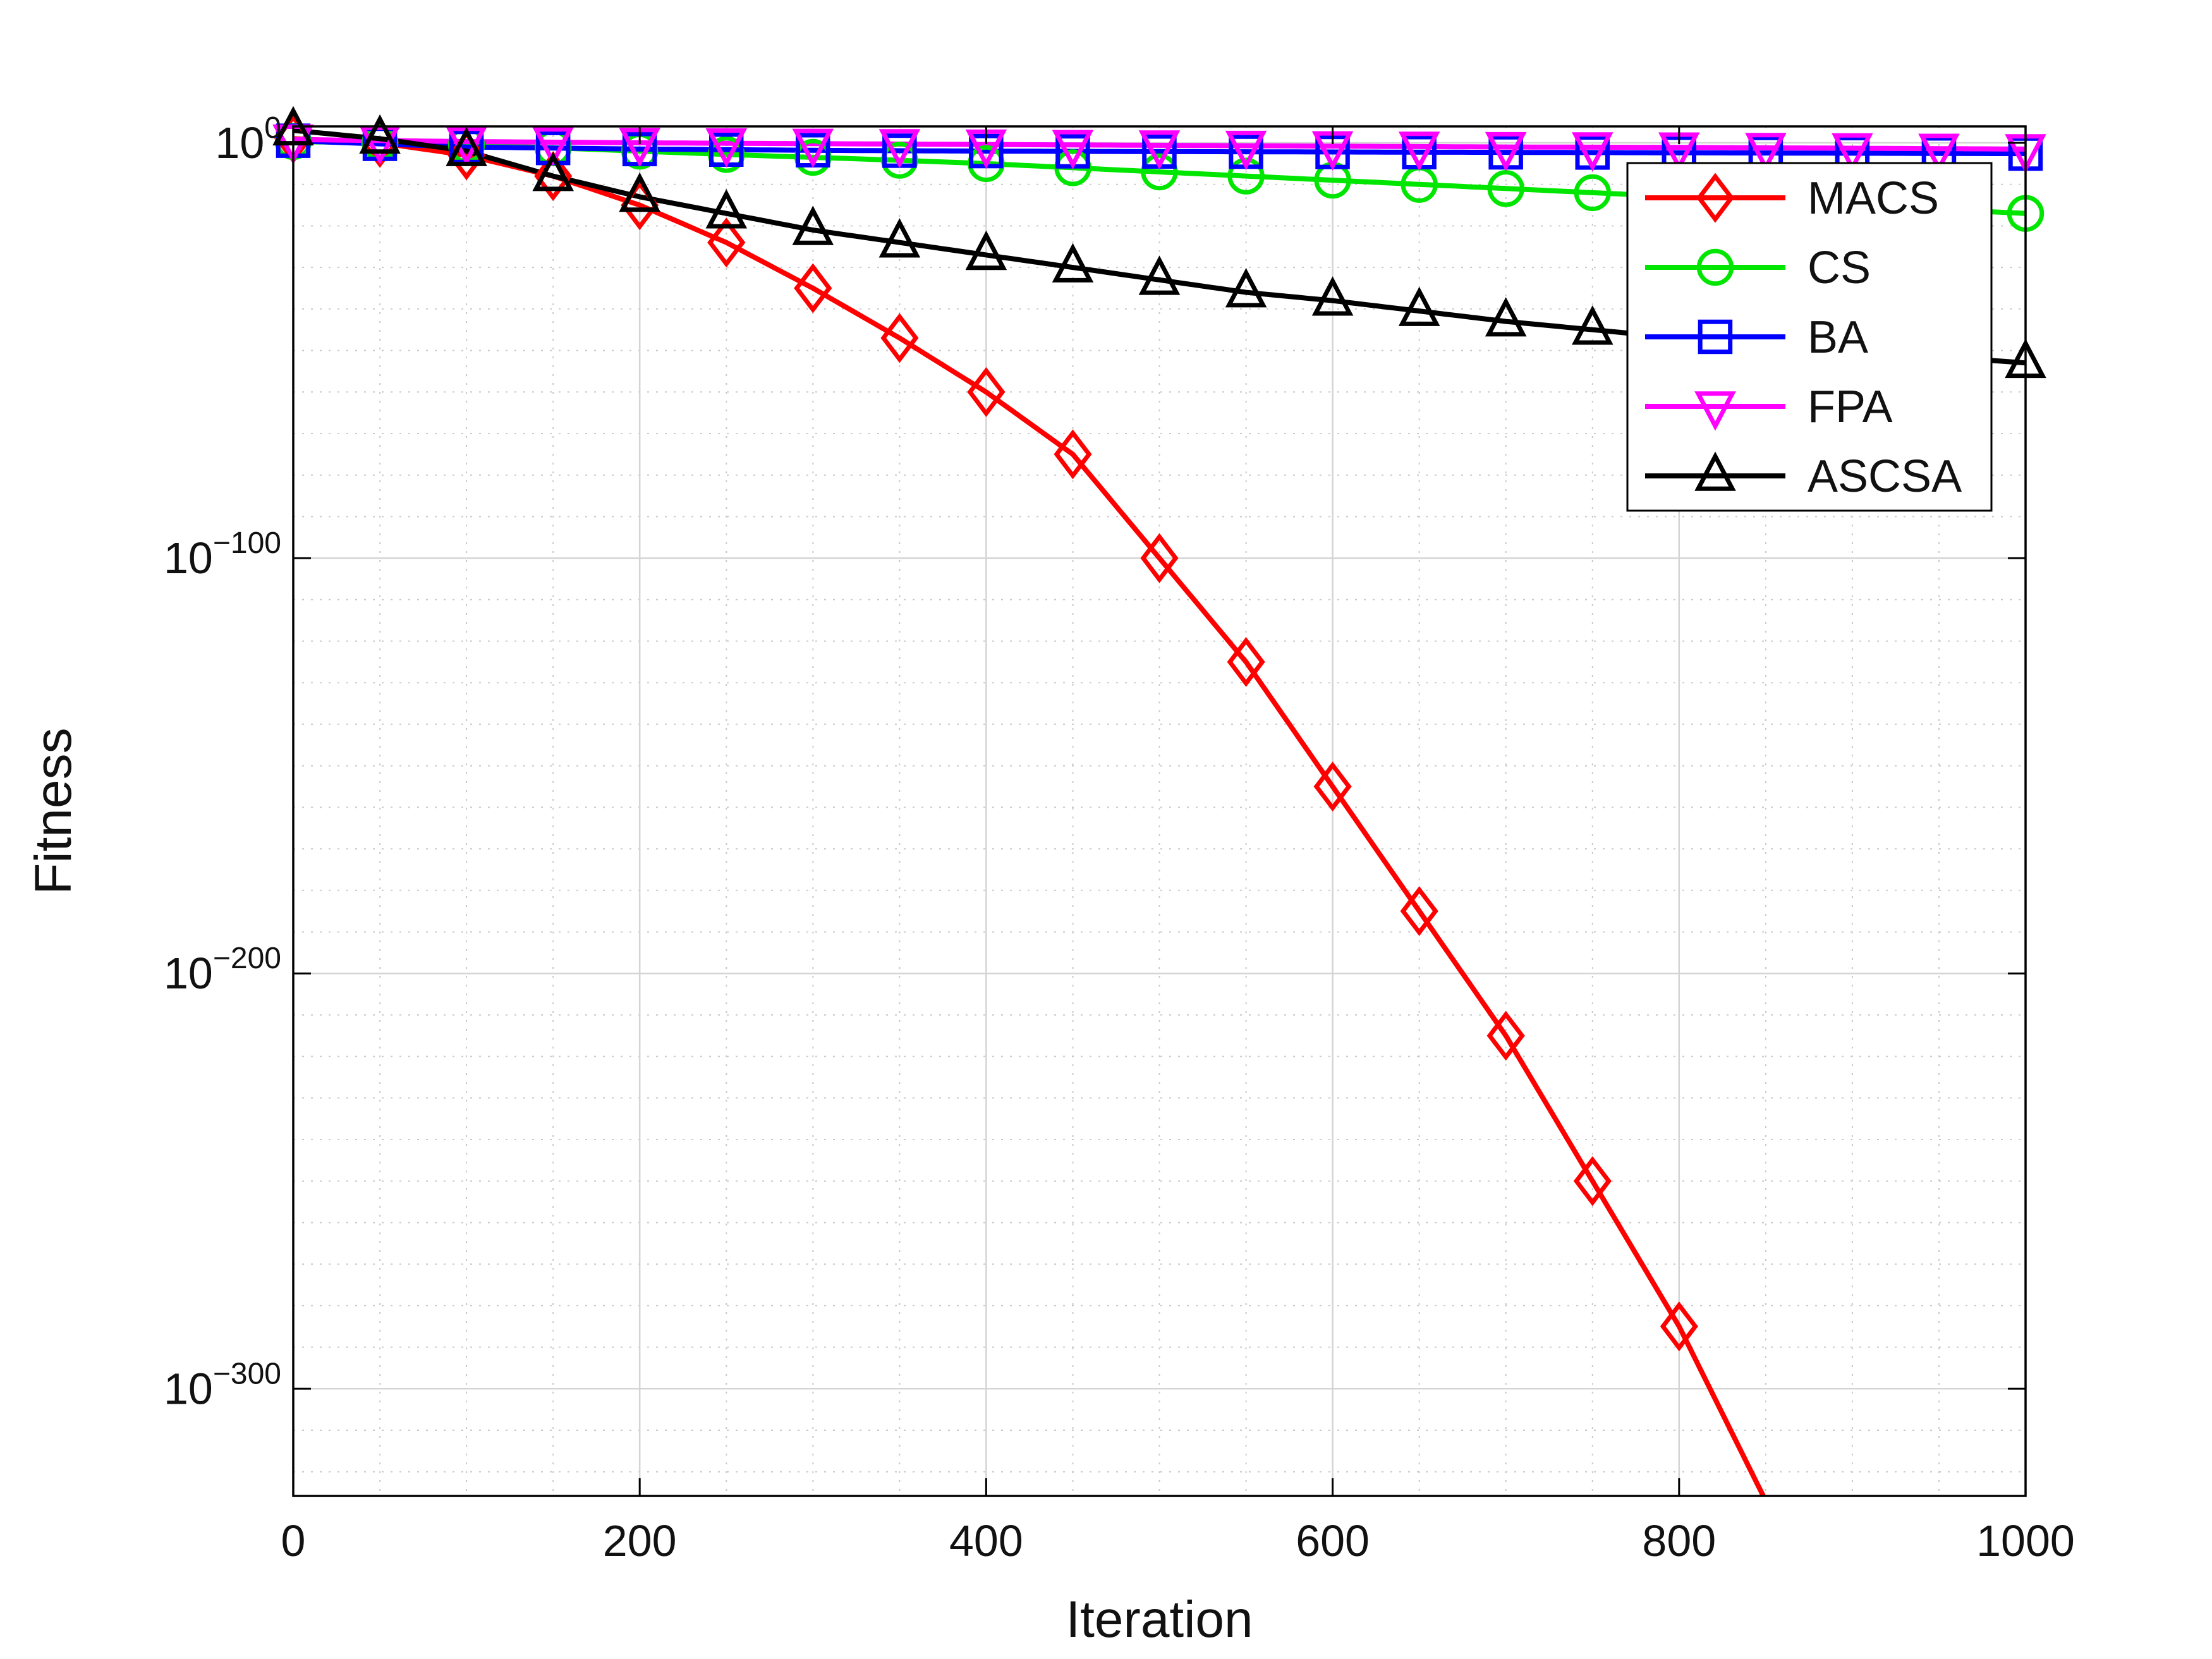  What do you see at coordinates (53, 810) in the screenshot?
I see `y-axis-label: Fitness` at bounding box center [53, 810].